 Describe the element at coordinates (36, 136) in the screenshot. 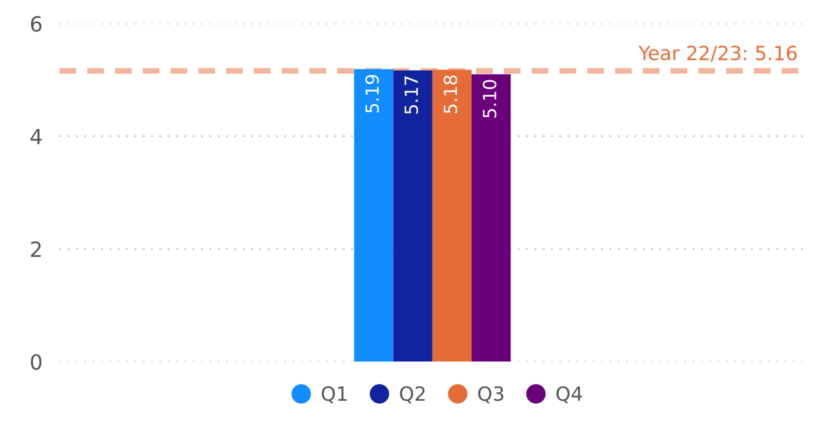

I see `y-tick-label: 4` at that location.